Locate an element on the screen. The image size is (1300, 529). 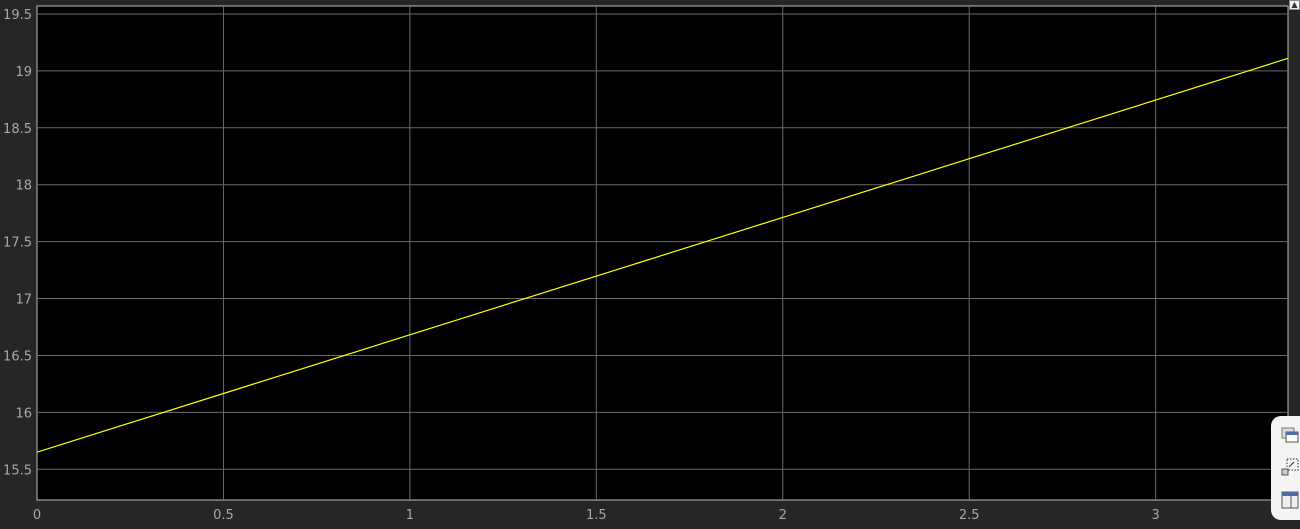
x-tick-label: 2 is located at coordinates (783, 515).